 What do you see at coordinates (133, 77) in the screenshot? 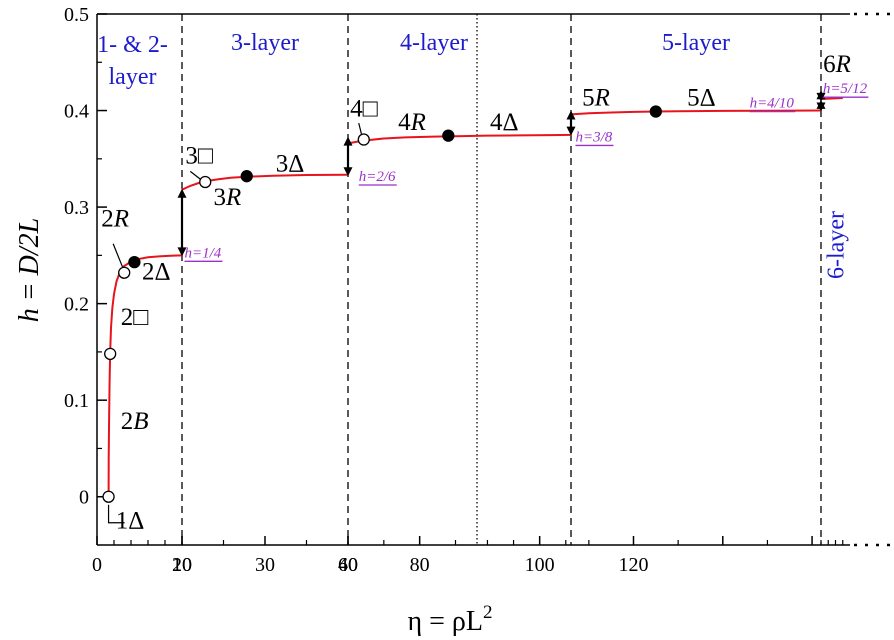
I see `region-label-line2: layer` at bounding box center [133, 77].